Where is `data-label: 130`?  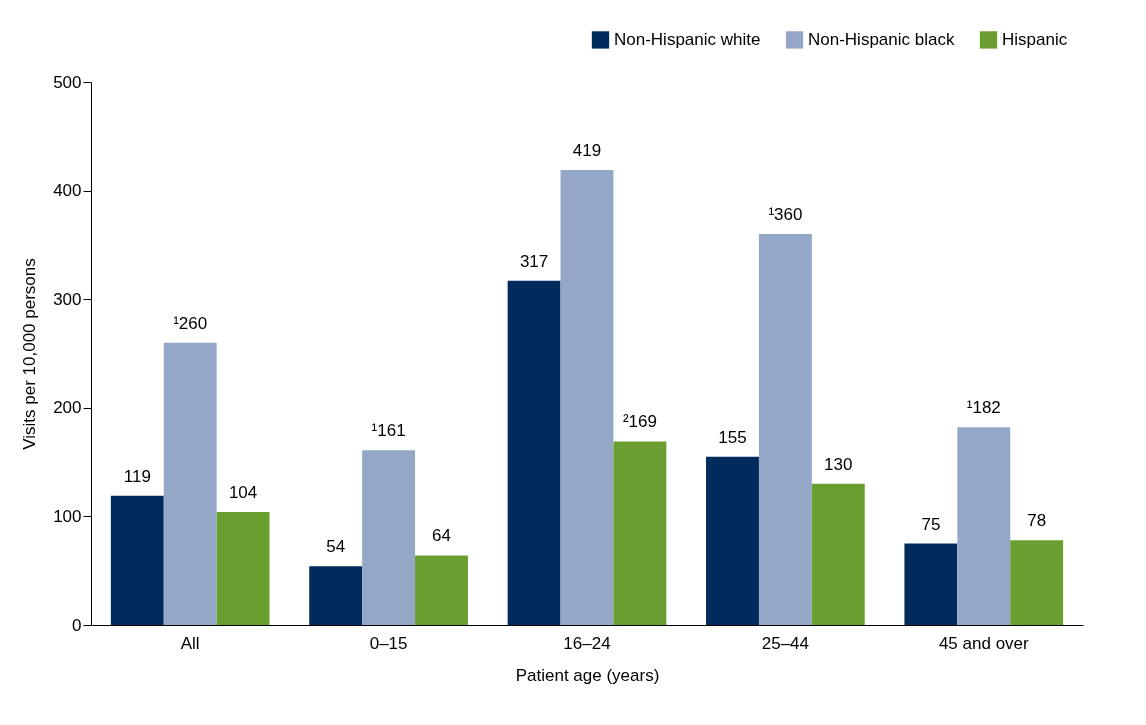 data-label: 130 is located at coordinates (838, 464).